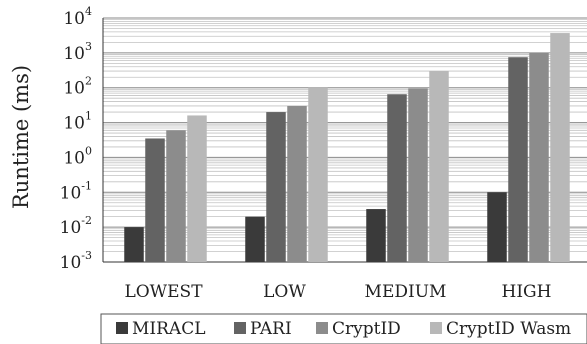  I want to click on legend: MIRACL PARI CryptID CryptID Wasm, so click(343, 328).